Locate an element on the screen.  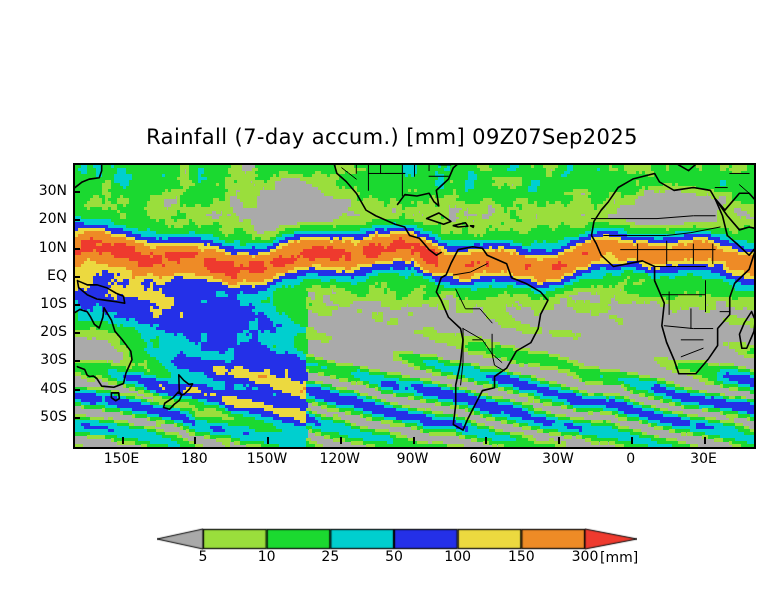
colorbar-tick-label: 150 is located at coordinates (521, 557).